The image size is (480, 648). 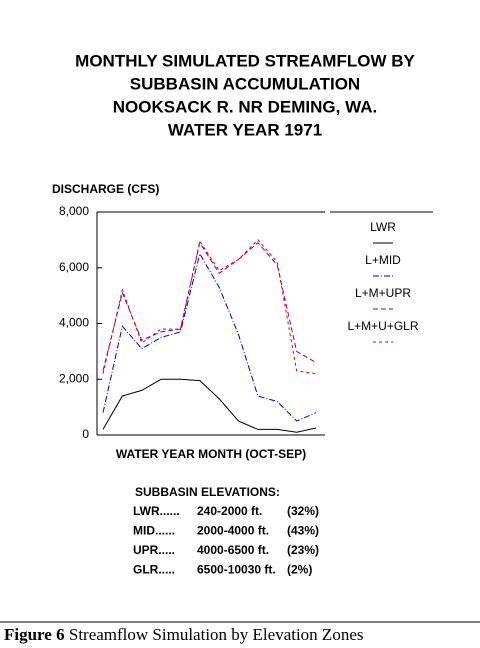 What do you see at coordinates (245, 83) in the screenshot?
I see `chart-title: SUBBASIN ACCUMULATION` at bounding box center [245, 83].